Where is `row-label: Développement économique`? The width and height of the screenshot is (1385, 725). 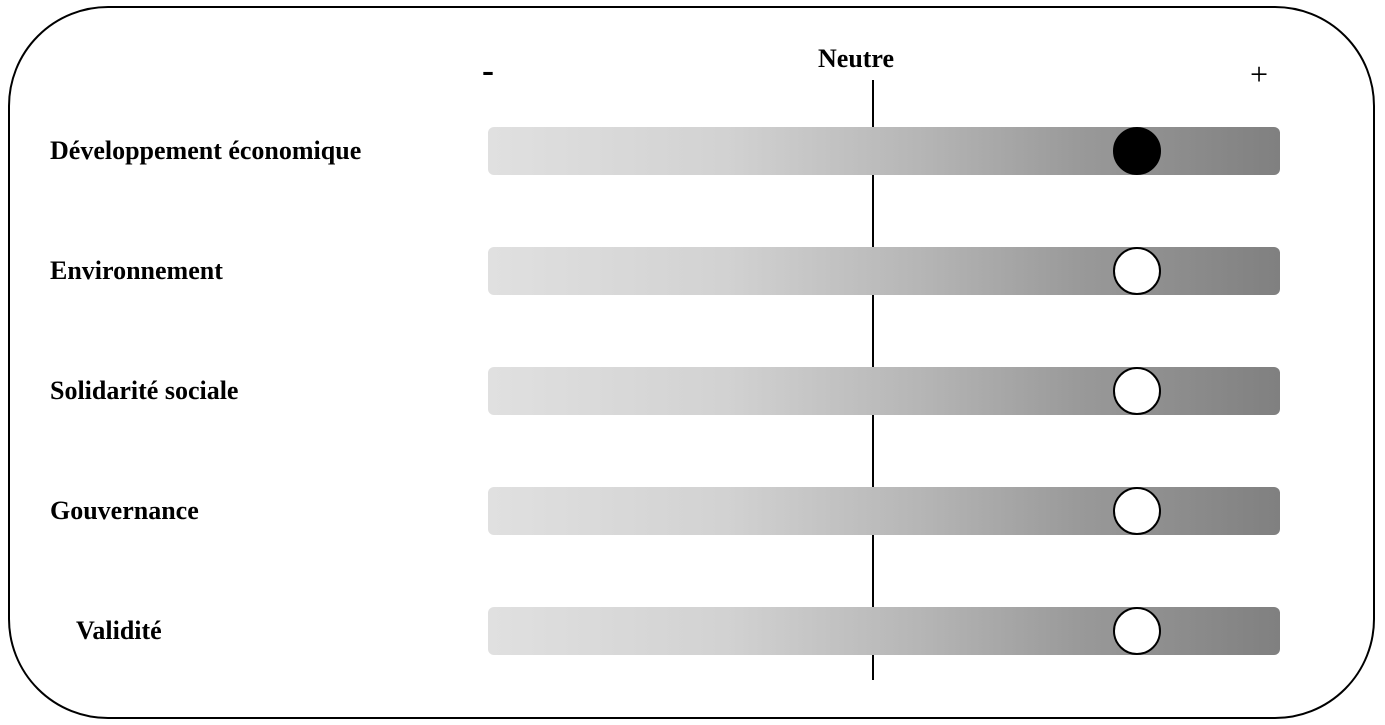 row-label: Développement économique is located at coordinates (206, 150).